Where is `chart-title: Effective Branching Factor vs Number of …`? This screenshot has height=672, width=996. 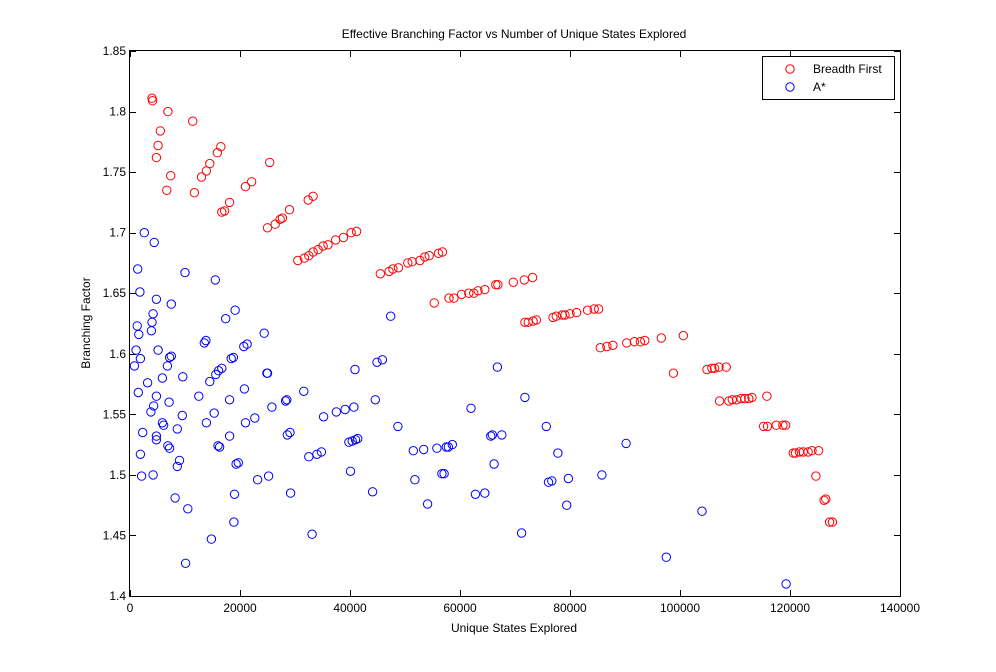
chart-title: Effective Branching Factor vs Number of … is located at coordinates (514, 34).